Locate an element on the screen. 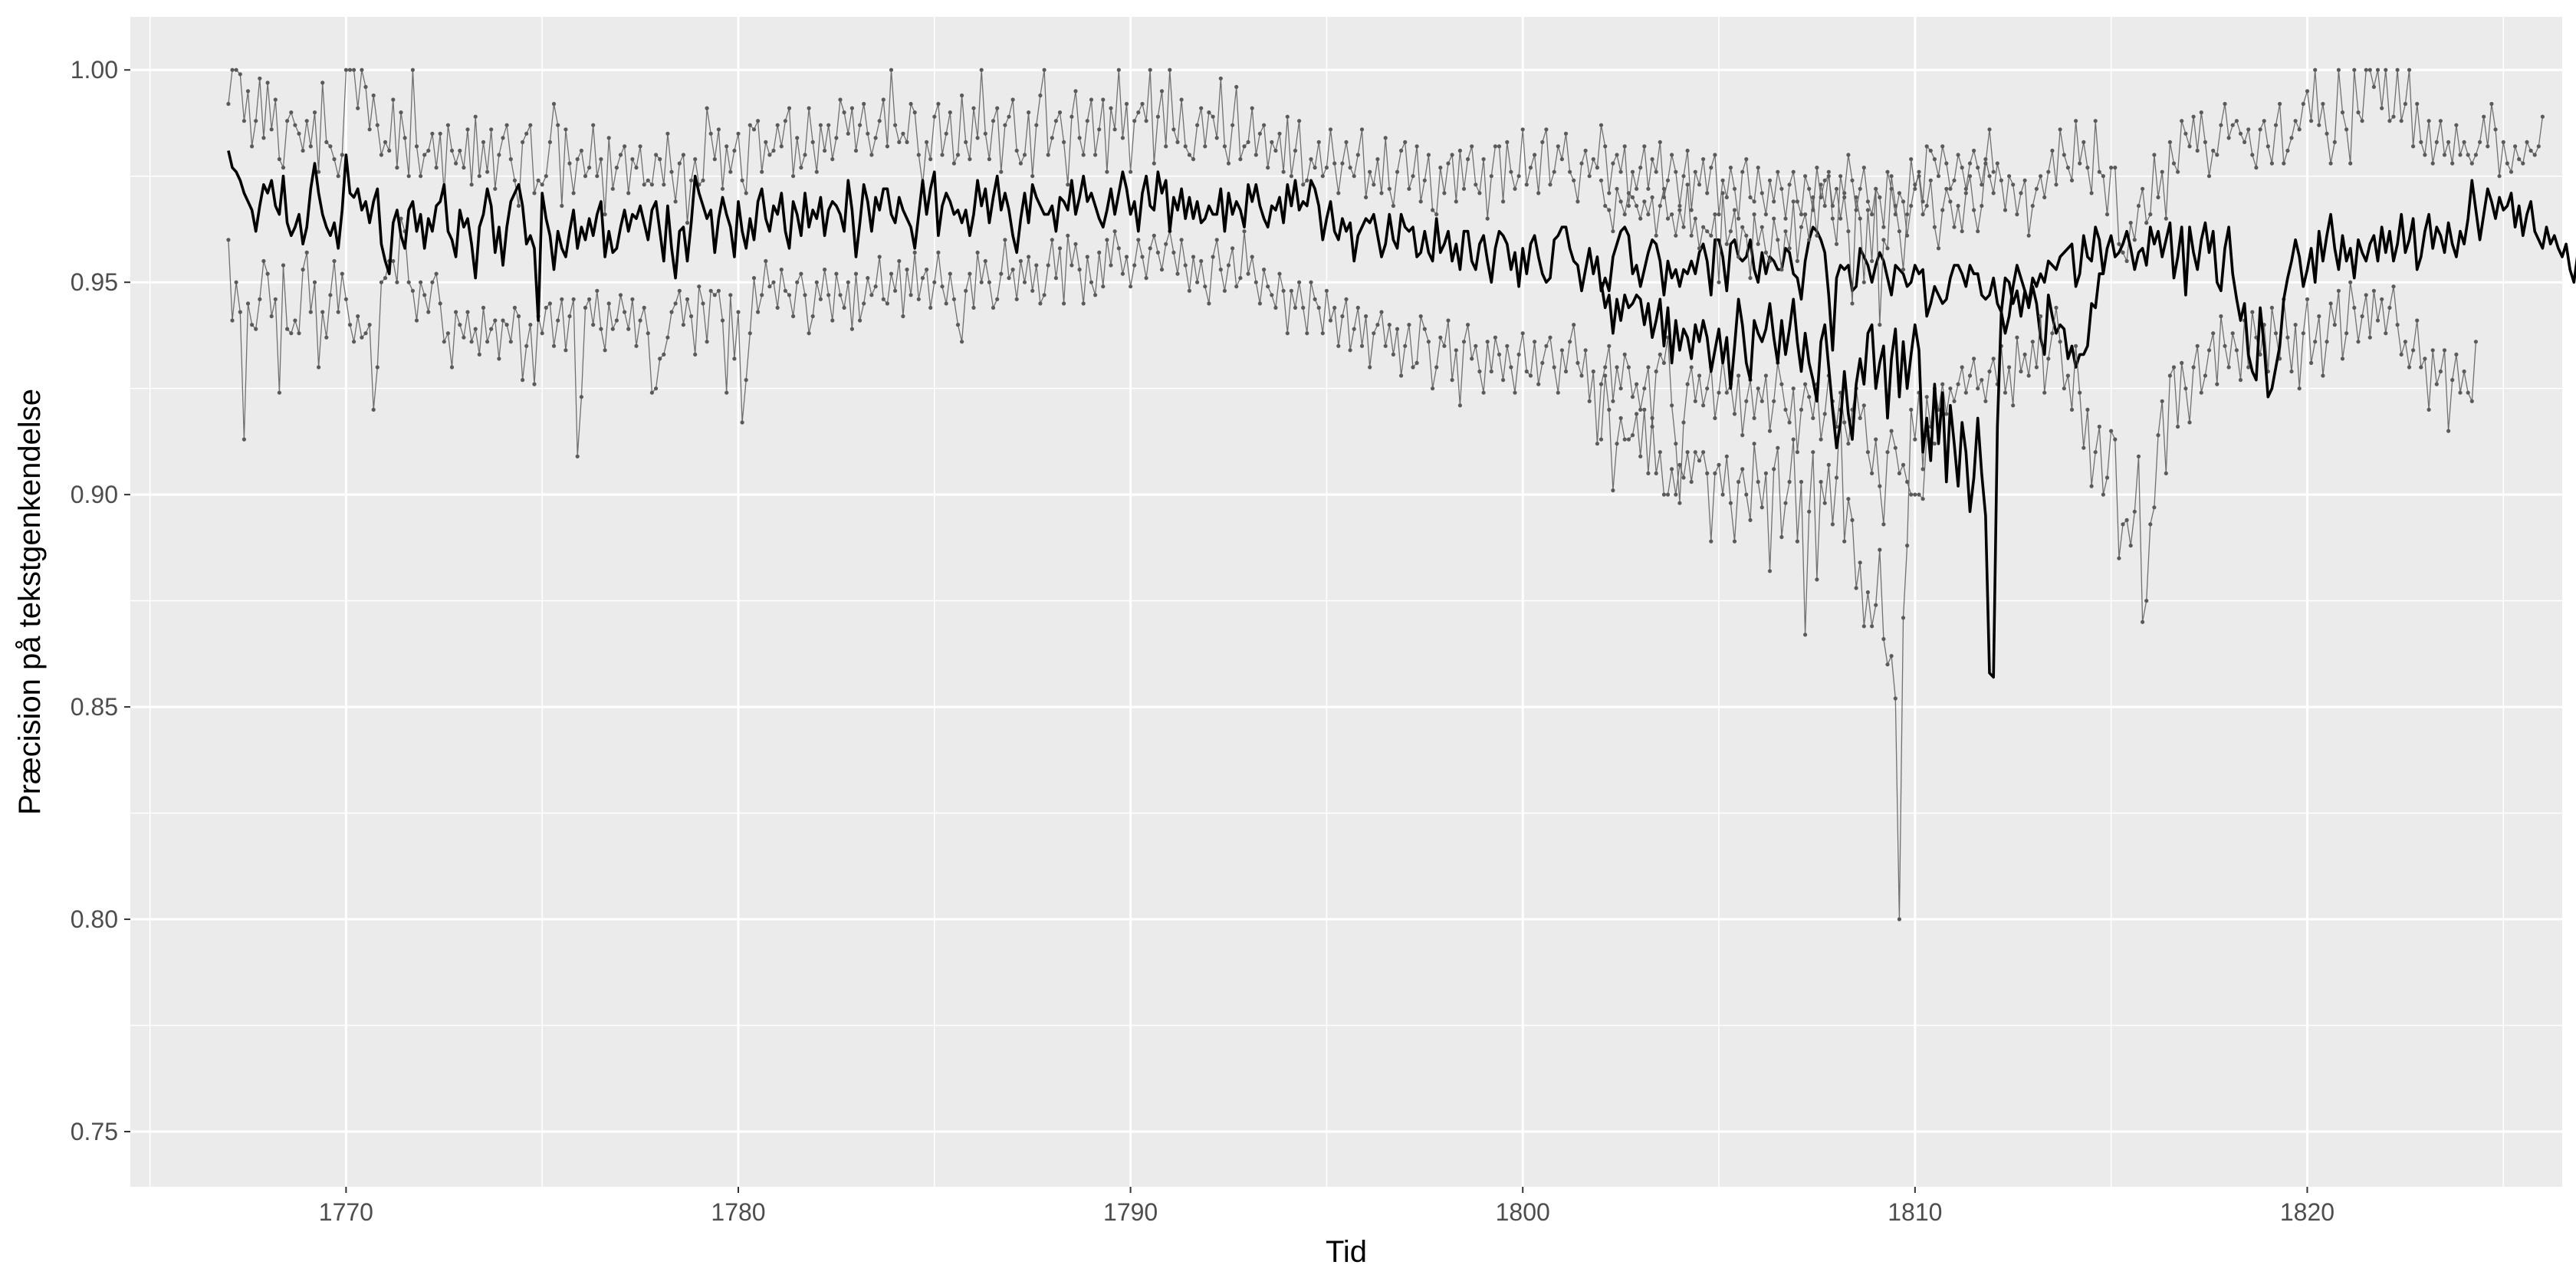 The width and height of the screenshot is (2576, 1288). x-tick-label: 1820 is located at coordinates (2307, 1212).